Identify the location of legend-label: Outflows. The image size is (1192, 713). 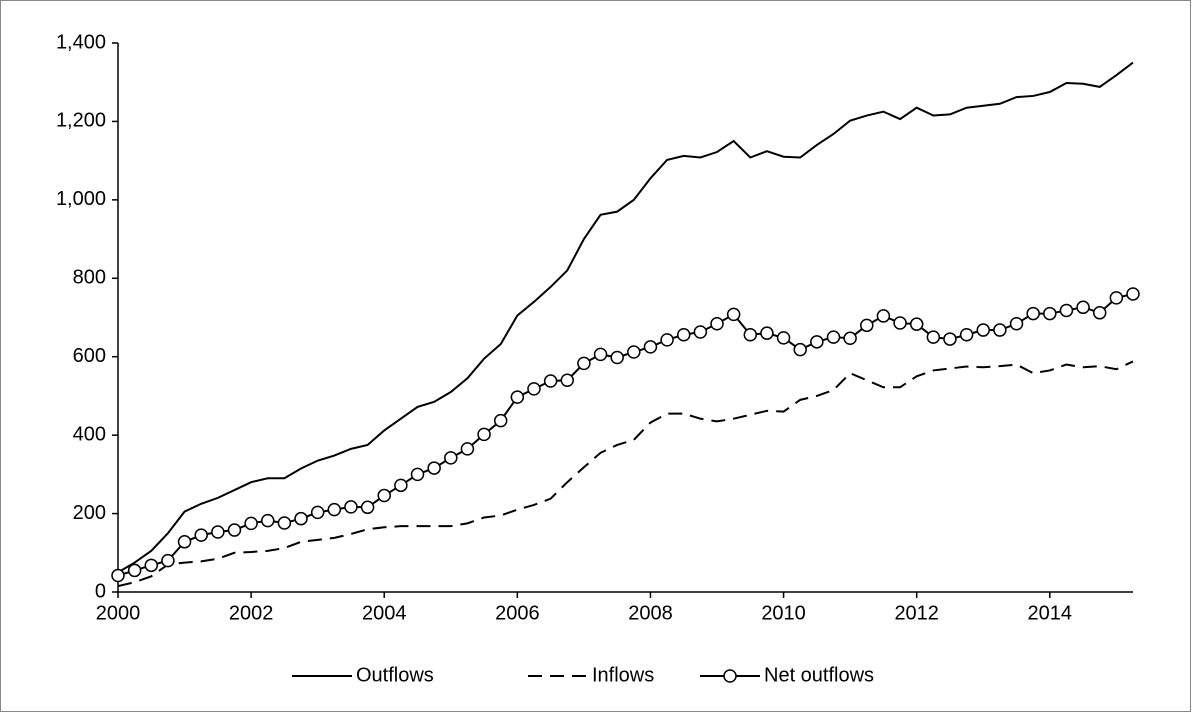
(395, 675).